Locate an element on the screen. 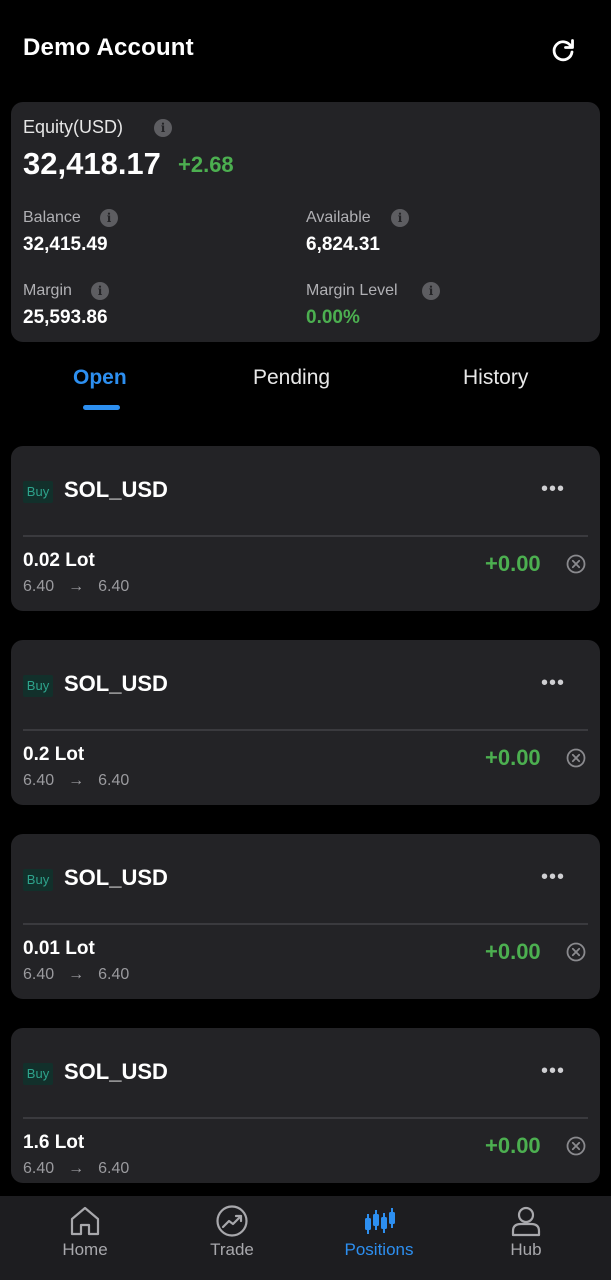 The width and height of the screenshot is (611, 1280). position-lot: 1.6 Lot is located at coordinates (54, 1142).